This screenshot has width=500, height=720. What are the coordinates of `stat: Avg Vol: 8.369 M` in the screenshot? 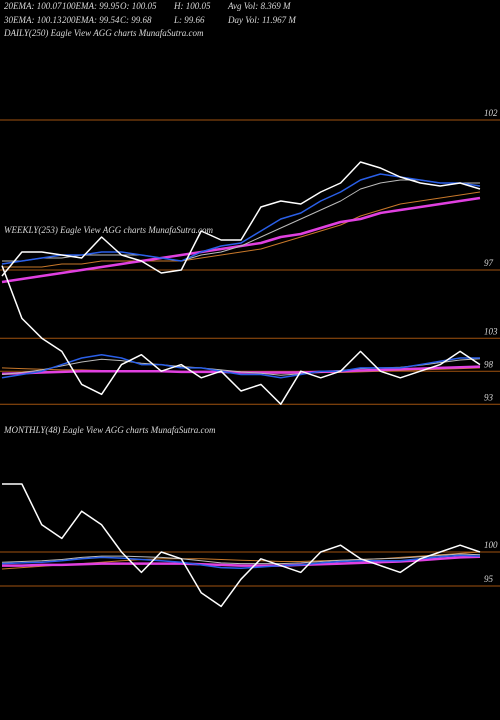 It's located at (259, 6).